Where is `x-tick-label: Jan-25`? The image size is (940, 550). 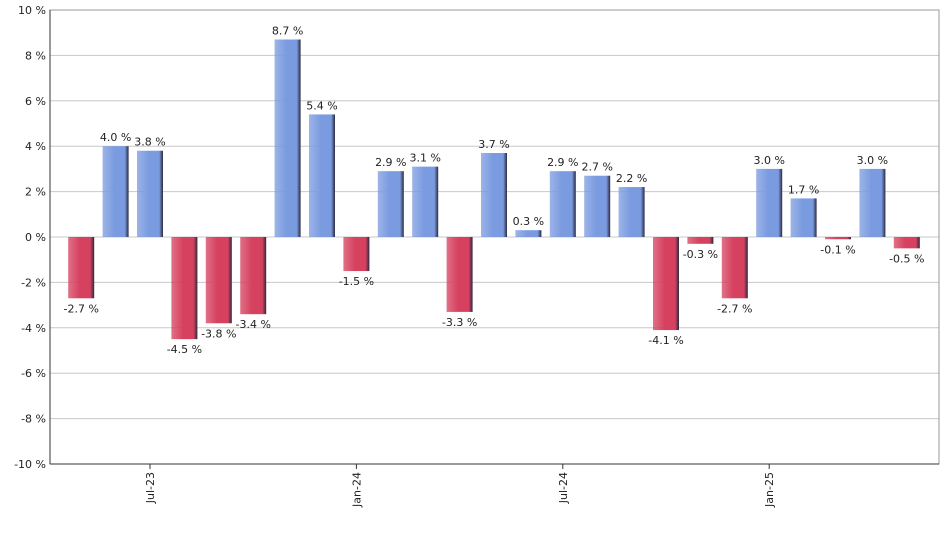
x-tick-label: Jan-25 is located at coordinates (769, 490).